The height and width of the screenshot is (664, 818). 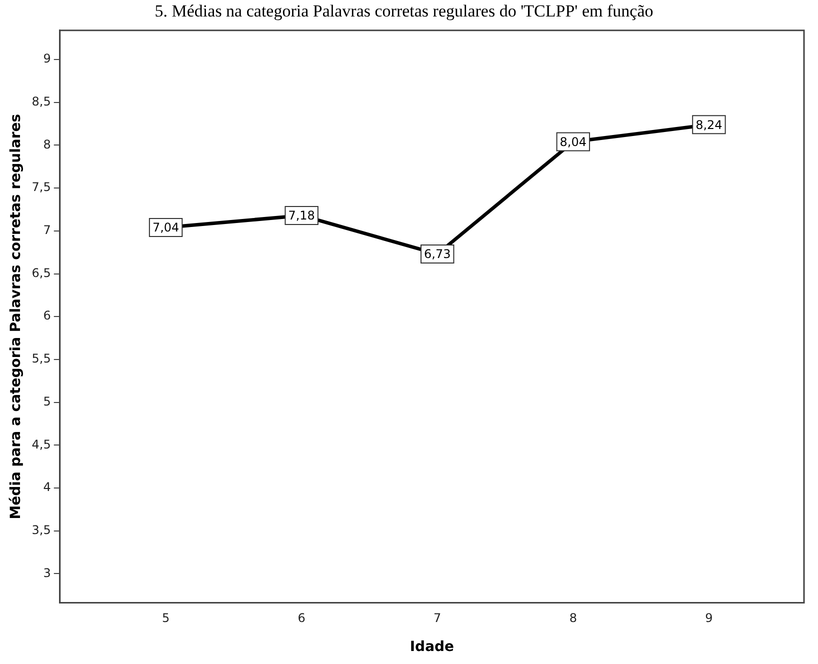 I want to click on y-axis-title: Média para a categoria Palavras corretas regulares, so click(x=16, y=317).